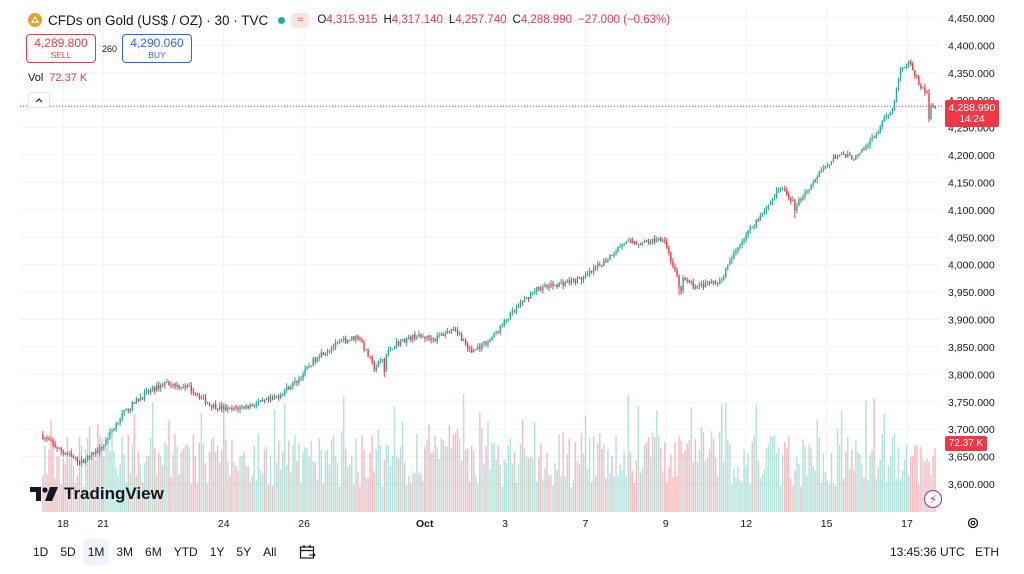 The width and height of the screenshot is (1024, 574). What do you see at coordinates (987, 552) in the screenshot?
I see `session-label: ETH` at bounding box center [987, 552].